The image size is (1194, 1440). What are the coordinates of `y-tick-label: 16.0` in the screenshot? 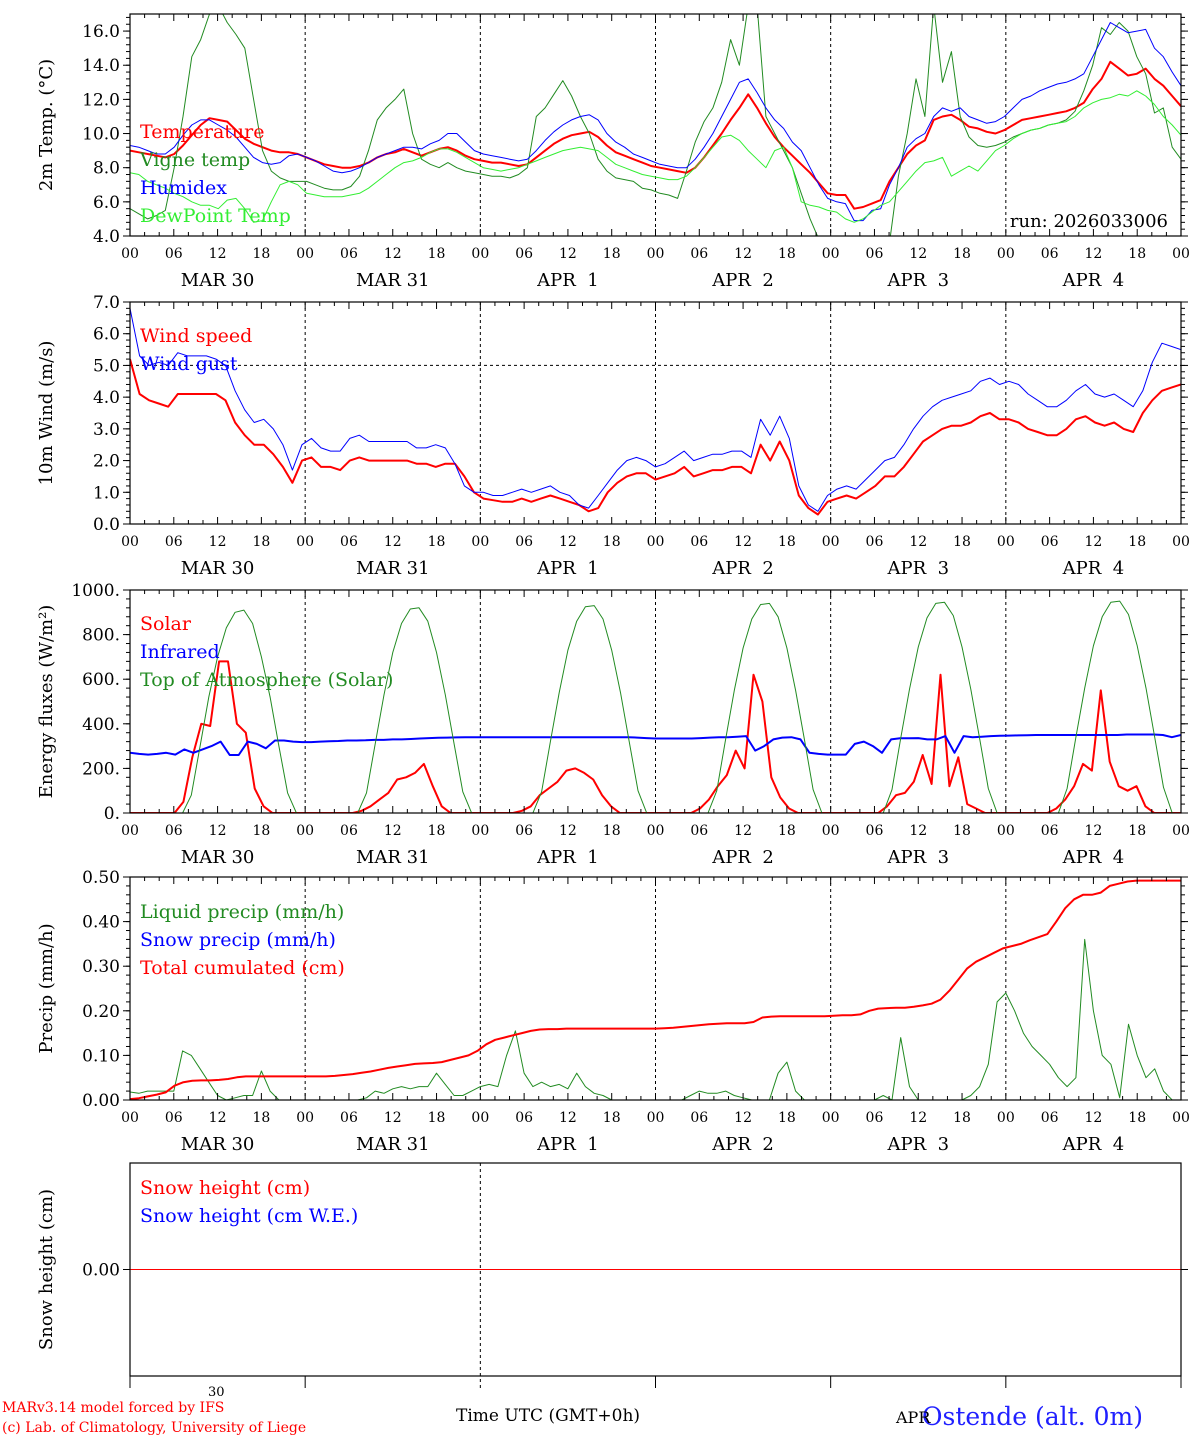 It's located at (101, 32).